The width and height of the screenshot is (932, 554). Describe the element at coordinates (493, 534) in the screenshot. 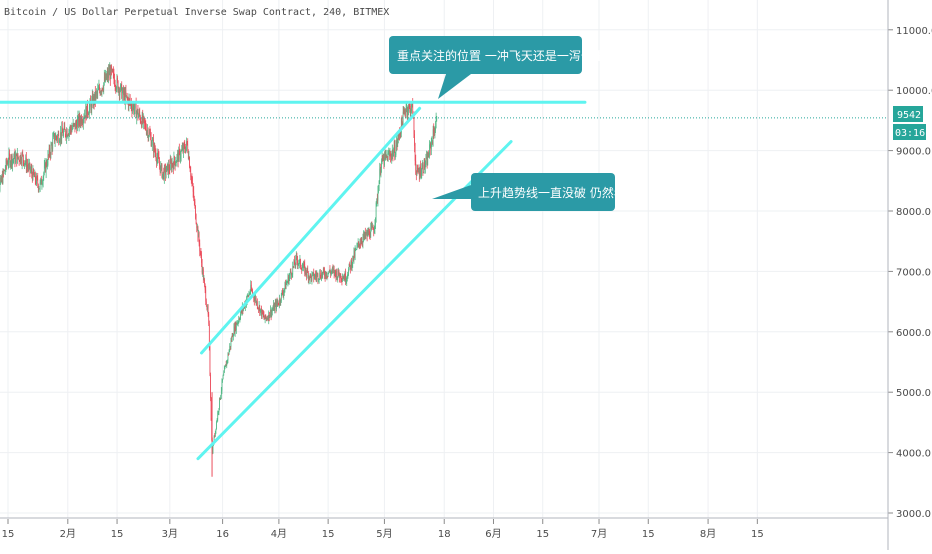

I see `x-tick-label: 6月` at that location.